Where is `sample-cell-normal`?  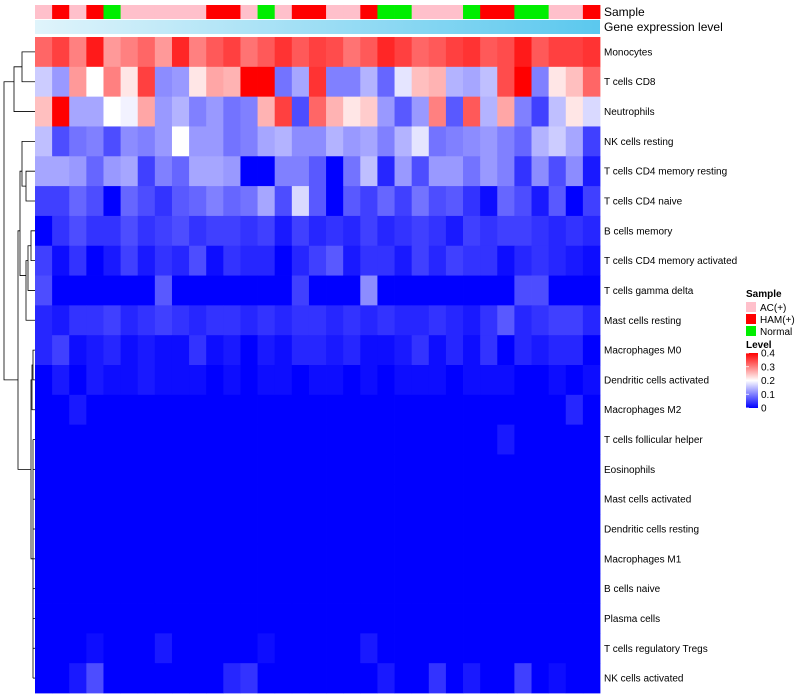 sample-cell-normal is located at coordinates (386, 12).